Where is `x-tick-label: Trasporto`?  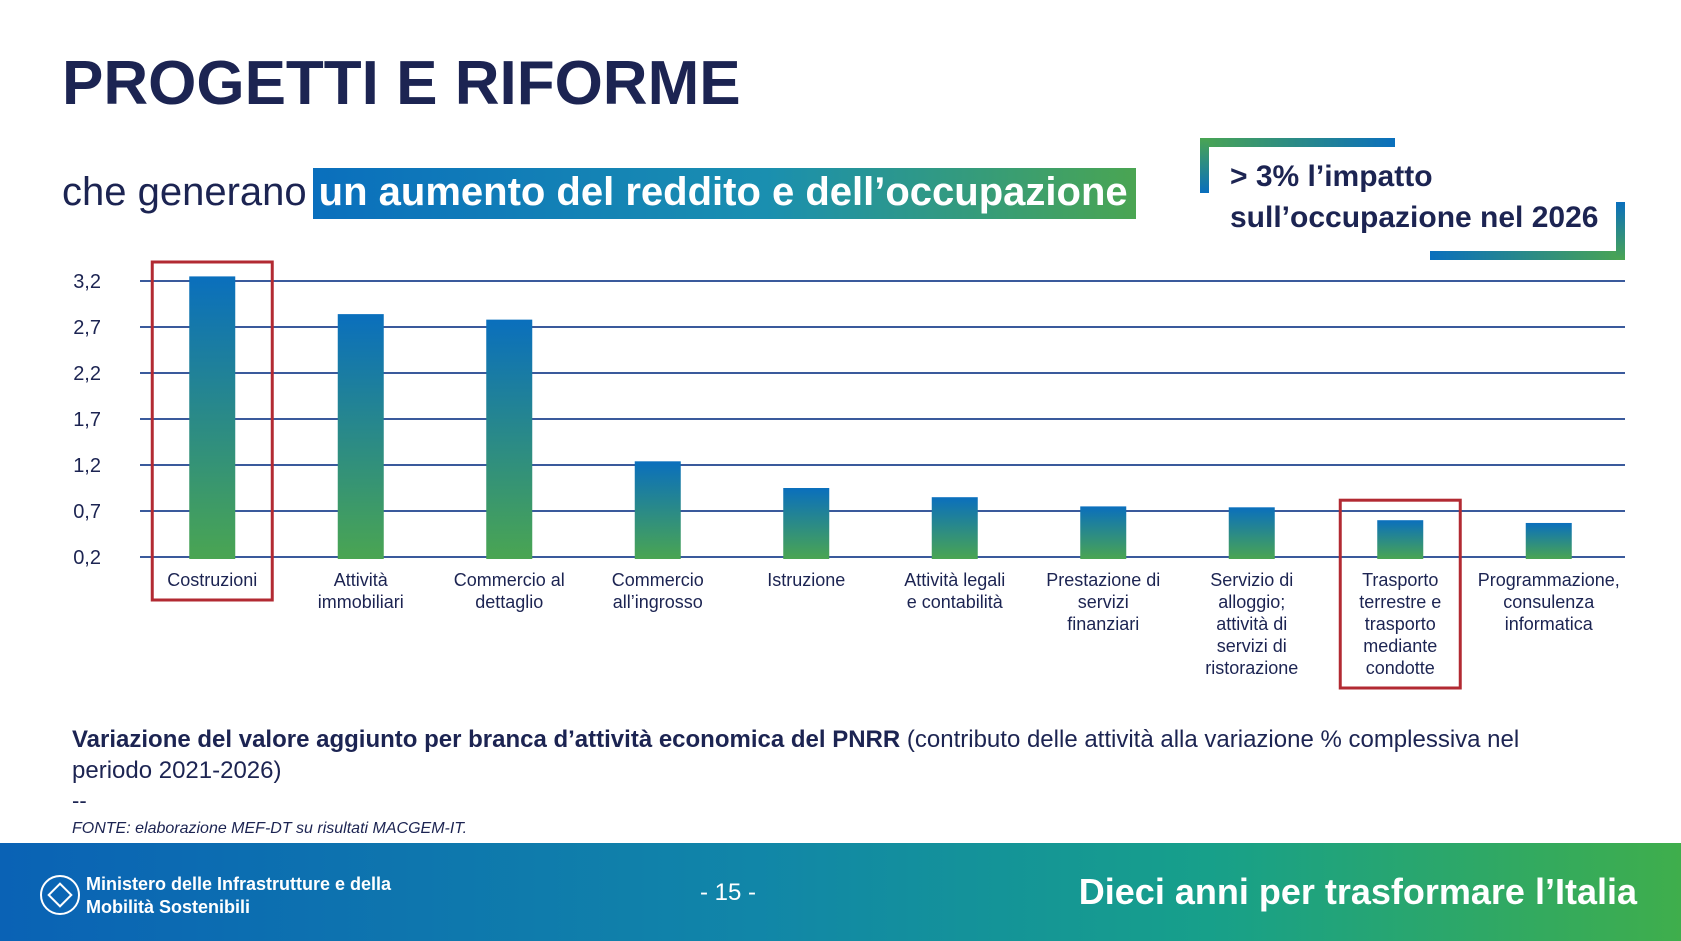
x-tick-label: Trasporto is located at coordinates (1400, 580).